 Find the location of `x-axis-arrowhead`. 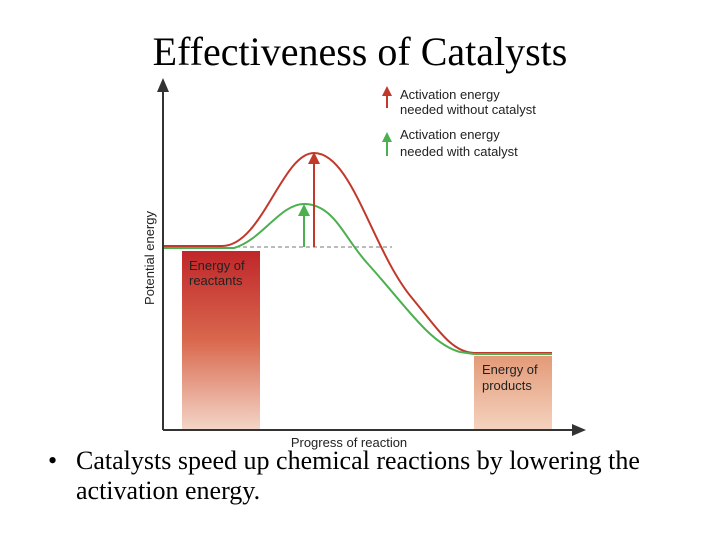

x-axis-arrowhead is located at coordinates (579, 430).